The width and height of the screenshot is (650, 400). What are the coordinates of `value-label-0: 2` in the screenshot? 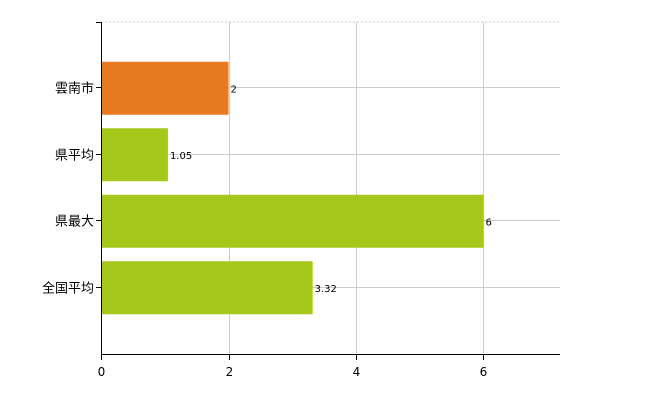 It's located at (234, 89).